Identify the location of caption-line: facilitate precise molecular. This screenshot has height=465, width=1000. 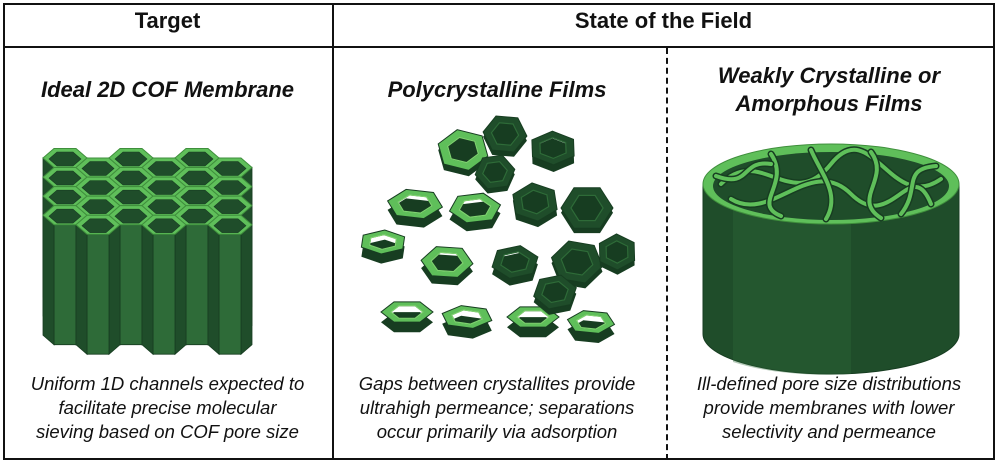
(167, 407).